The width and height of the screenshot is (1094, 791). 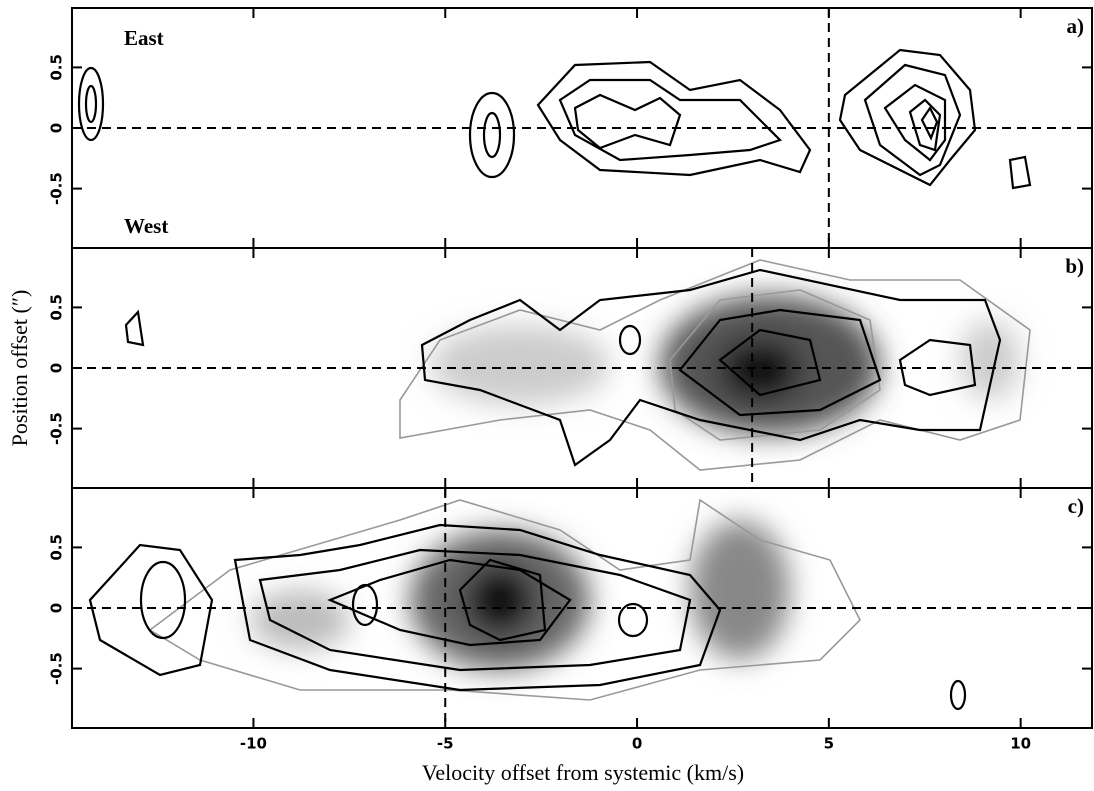 I want to click on panel-label: a), so click(x=1076, y=26).